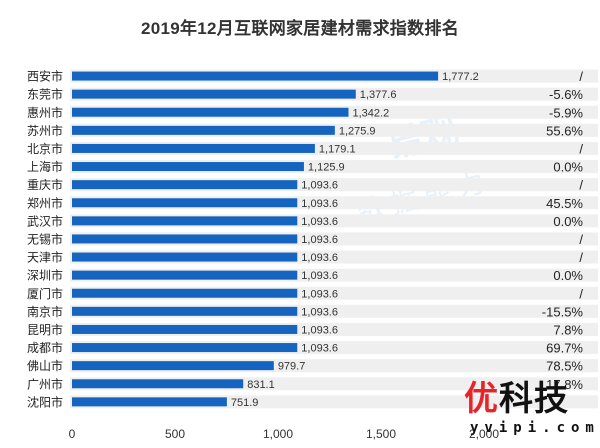 The width and height of the screenshot is (600, 448). What do you see at coordinates (337, 149) in the screenshot?
I see `value-label: 1,179.1` at bounding box center [337, 149].